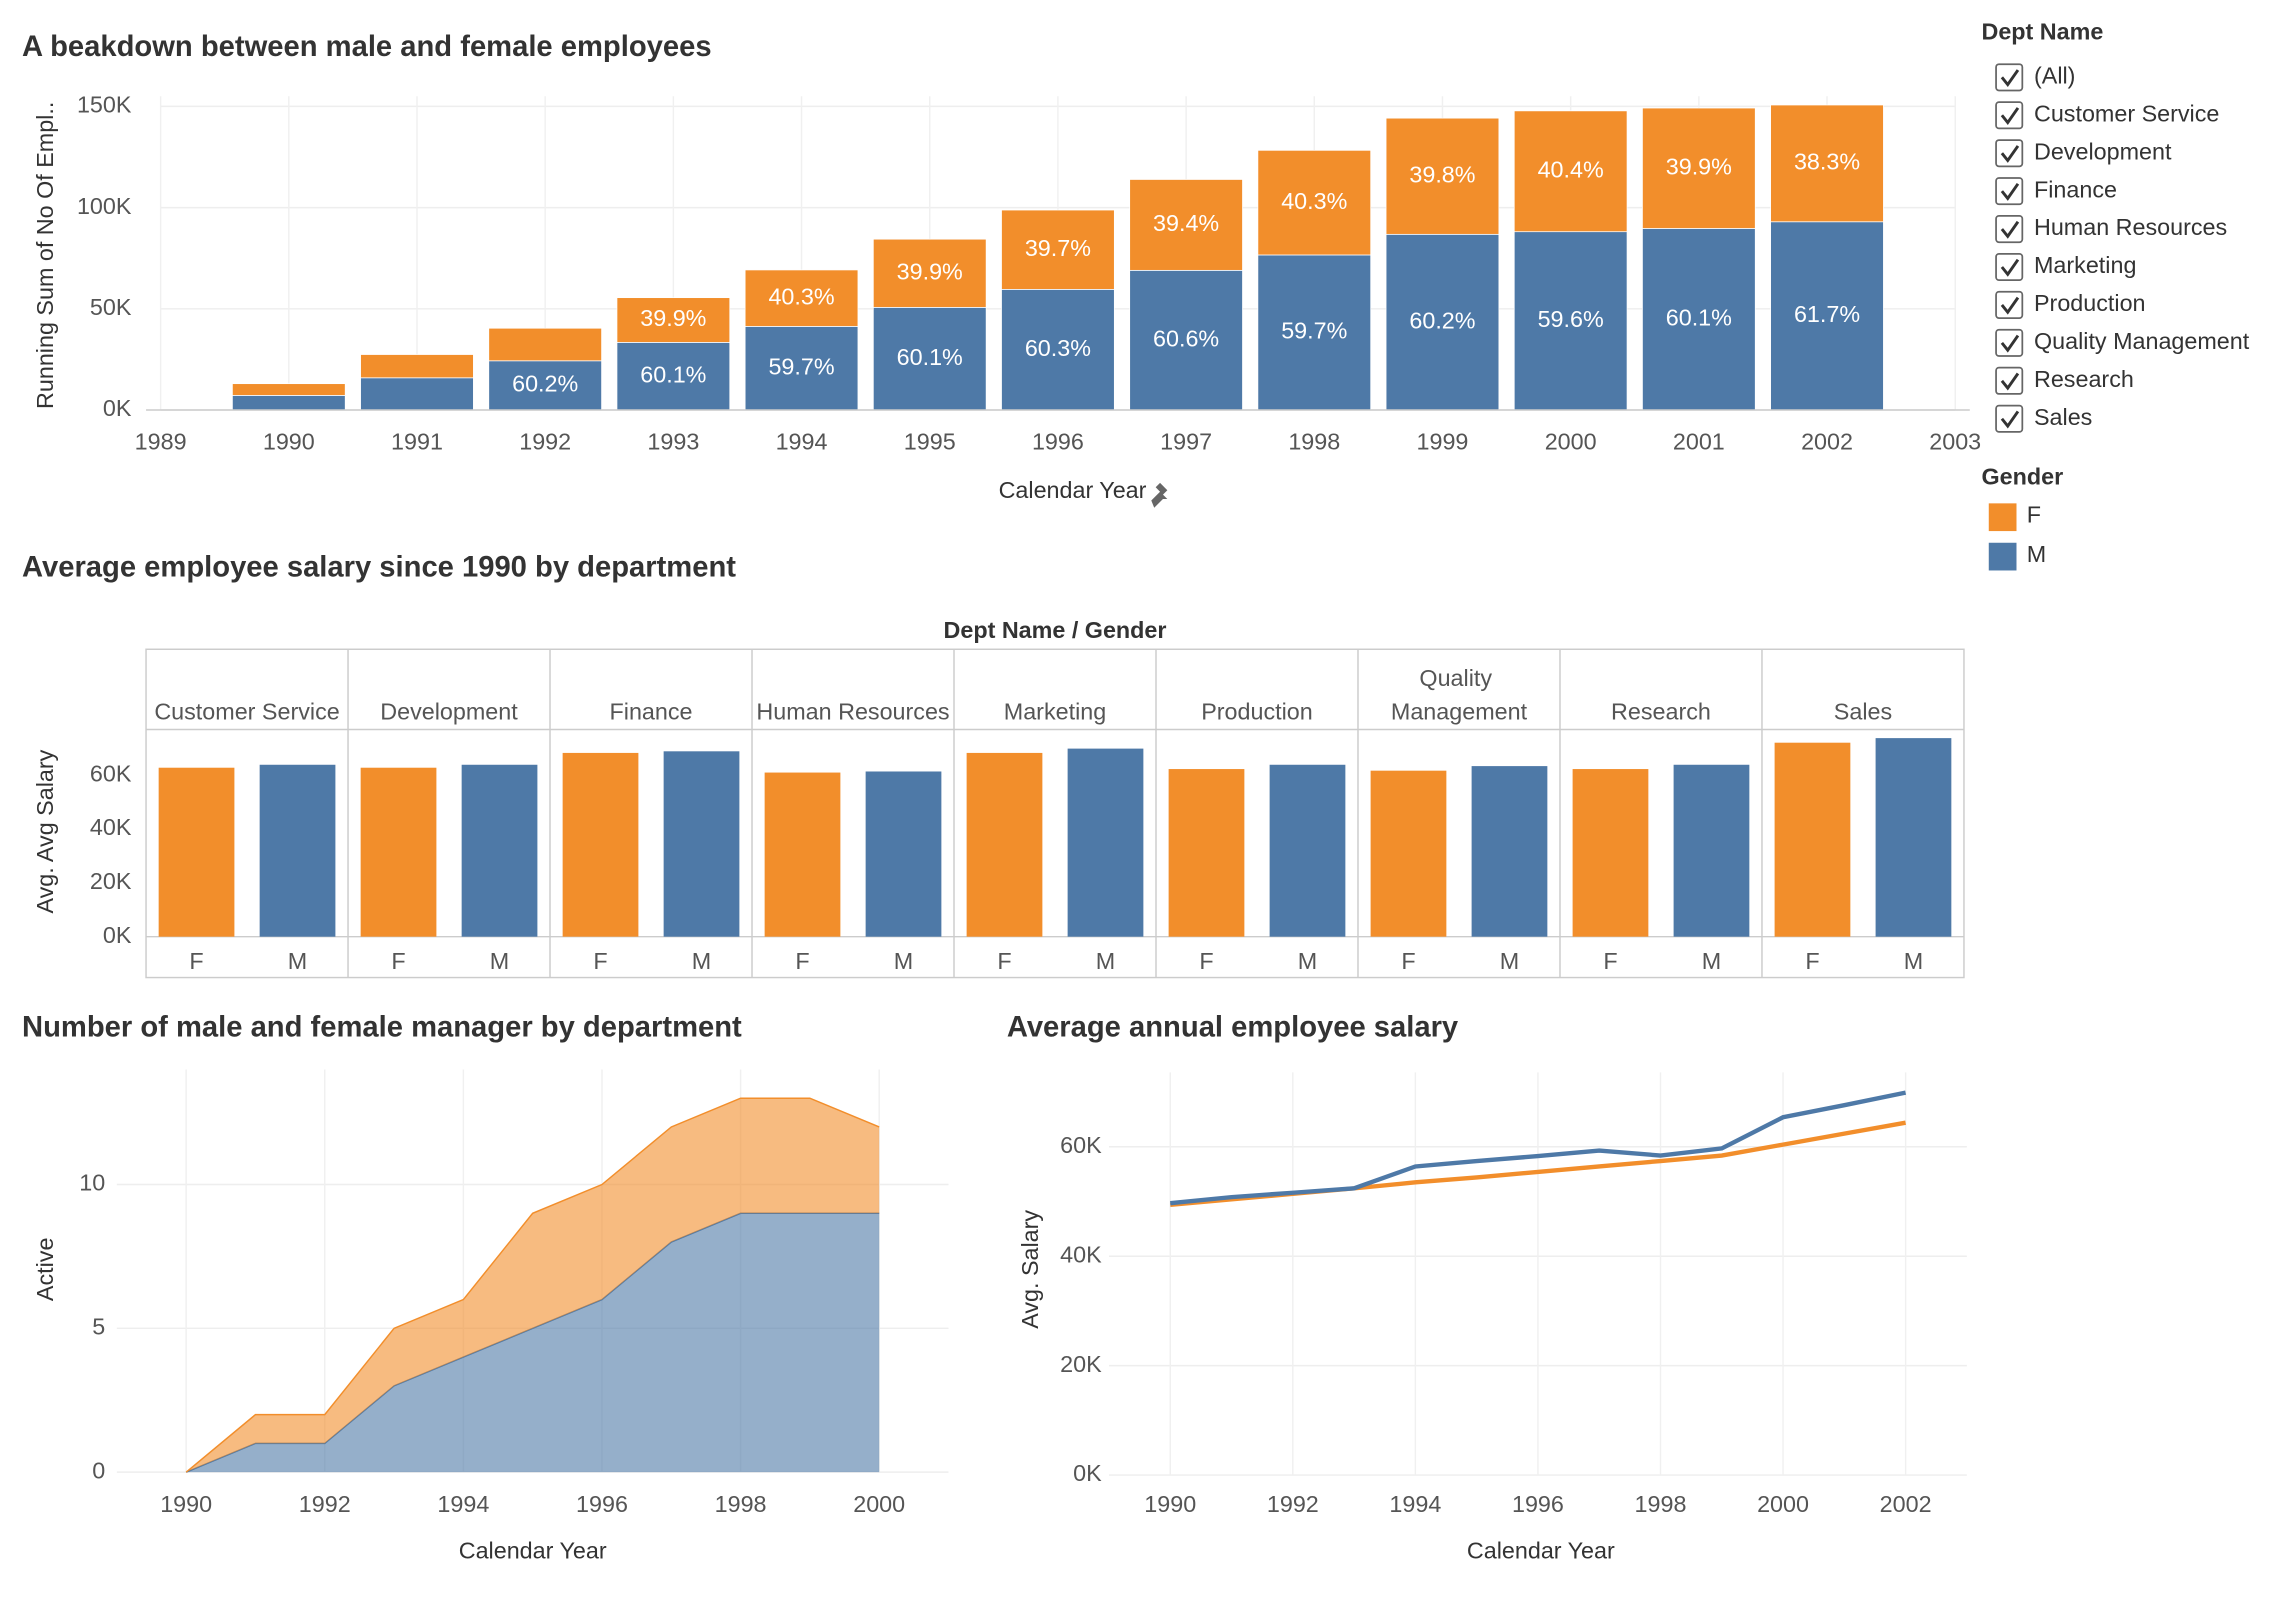  What do you see at coordinates (1314, 442) in the screenshot?
I see `x-tick-label: 1998` at bounding box center [1314, 442].